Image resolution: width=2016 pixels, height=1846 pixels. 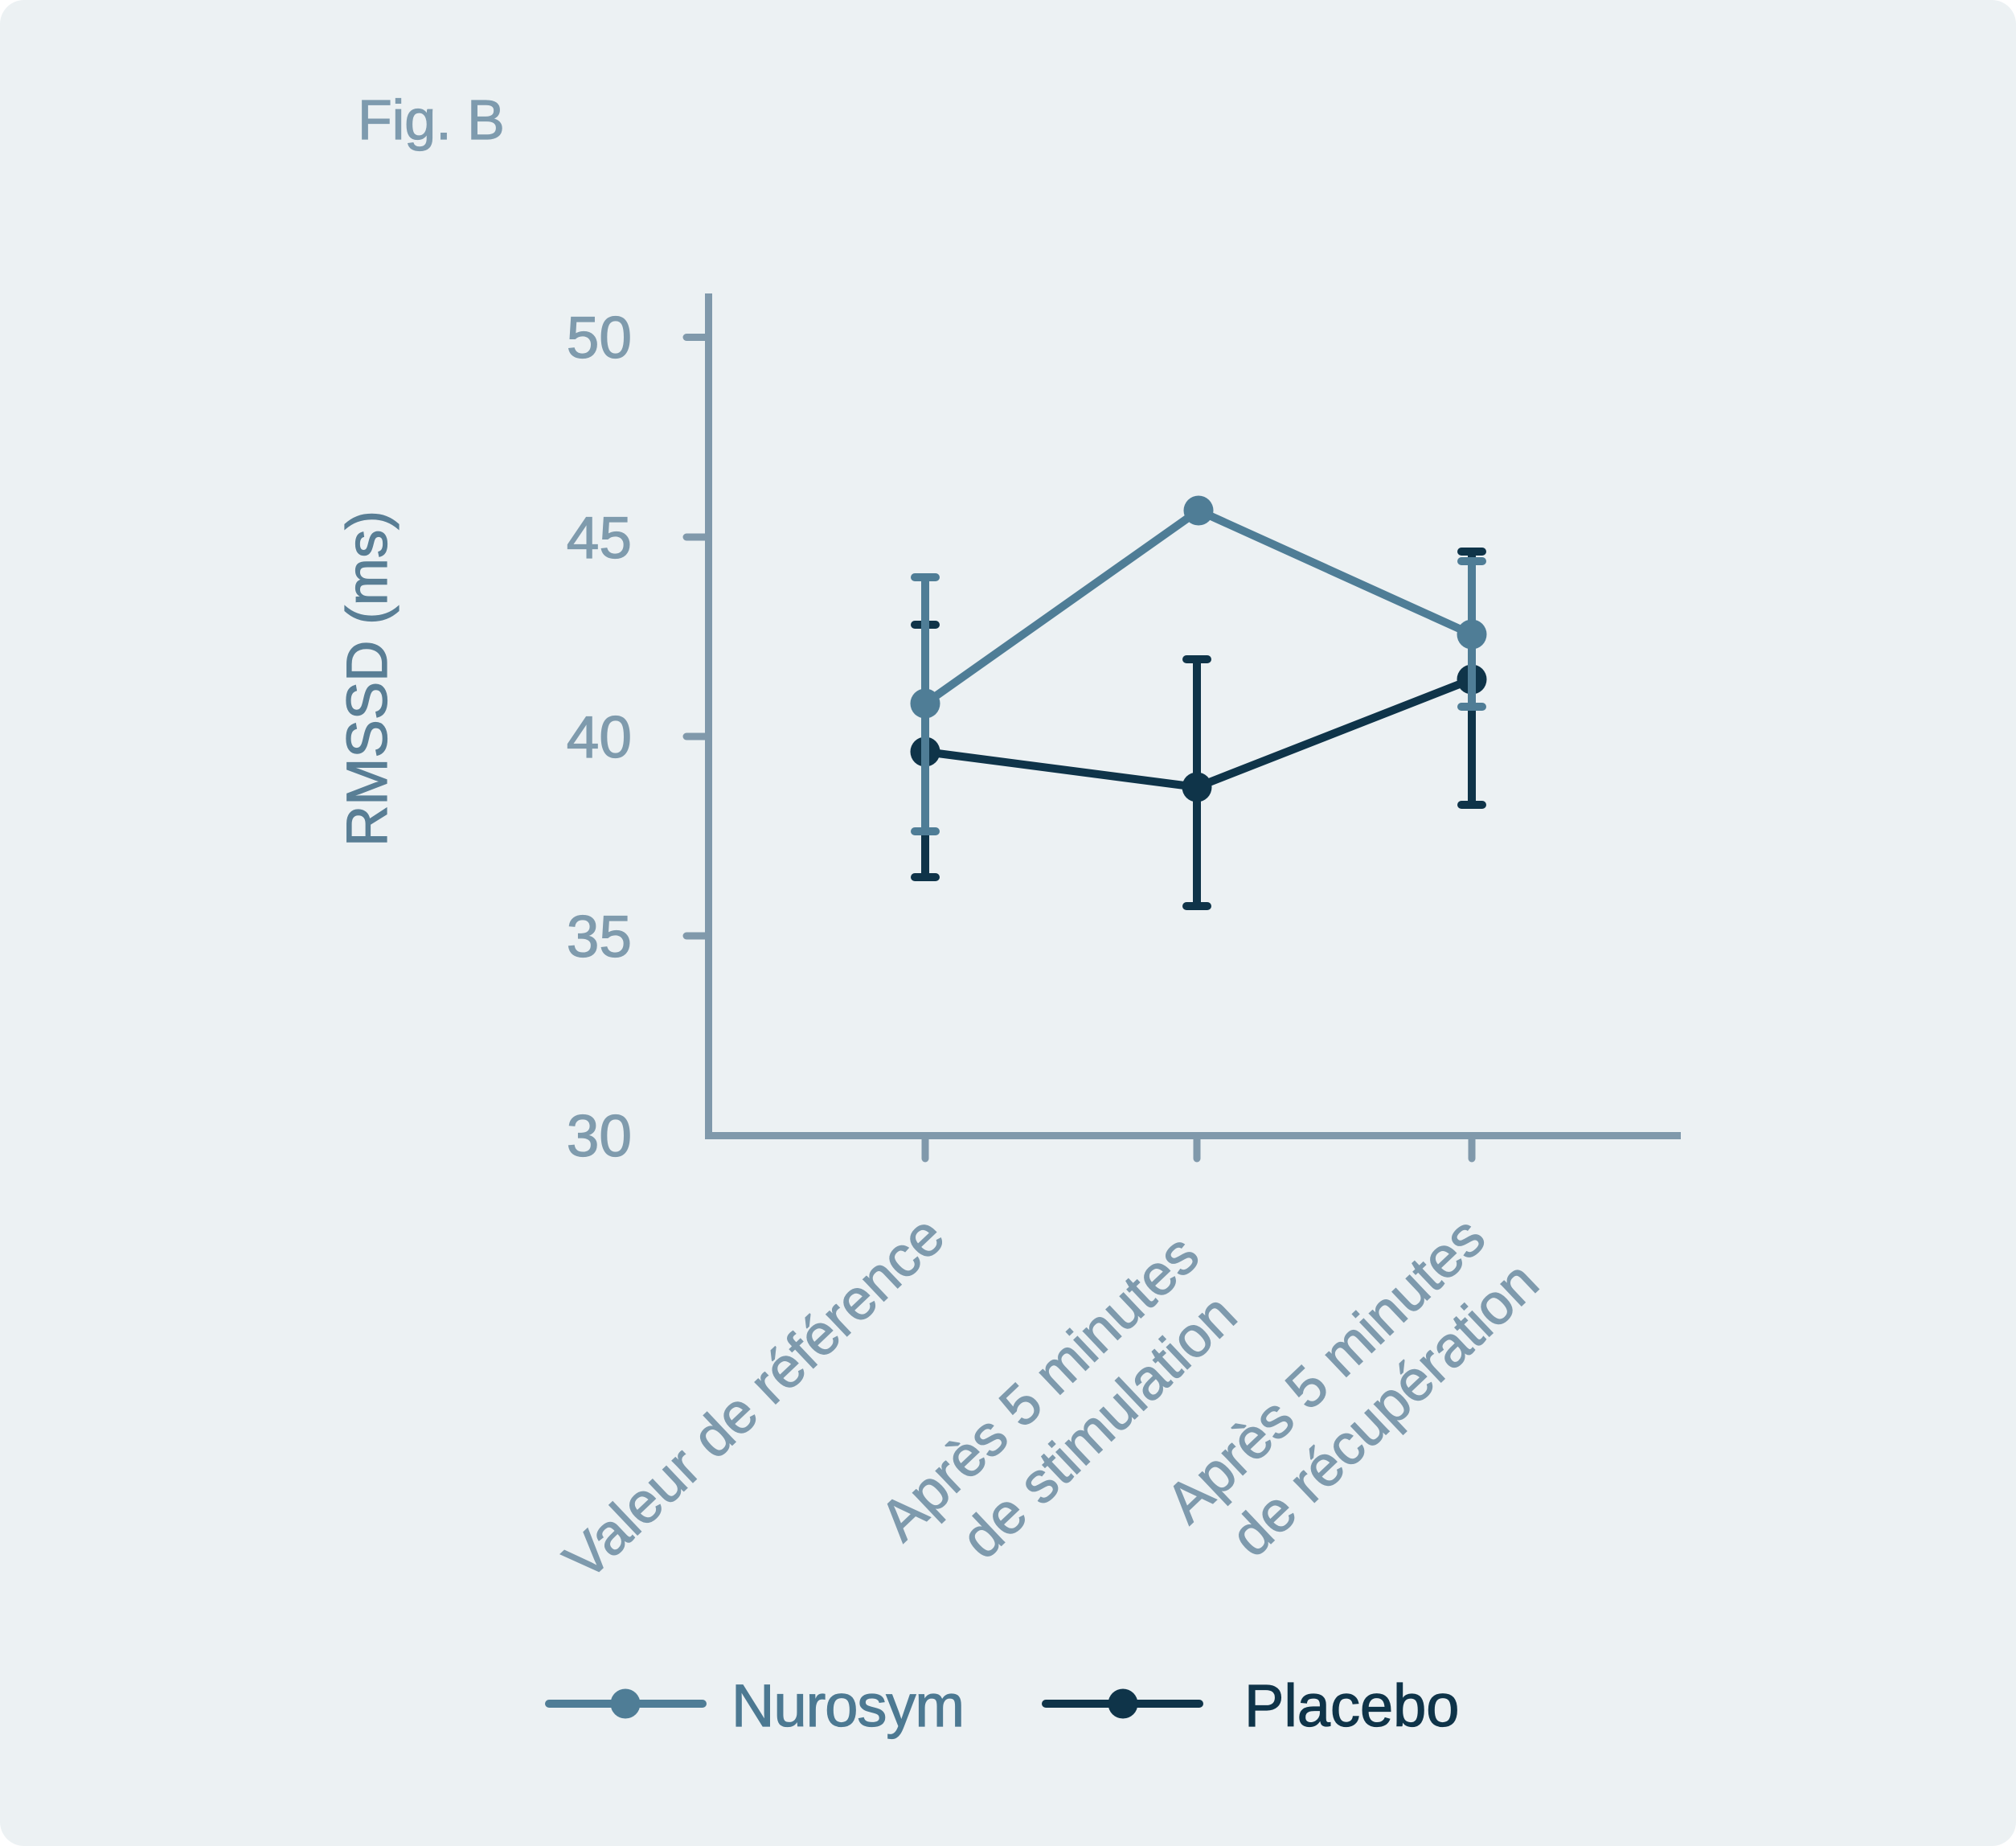 I want to click on svg-text: RMSSD (ms), so click(x=368, y=679).